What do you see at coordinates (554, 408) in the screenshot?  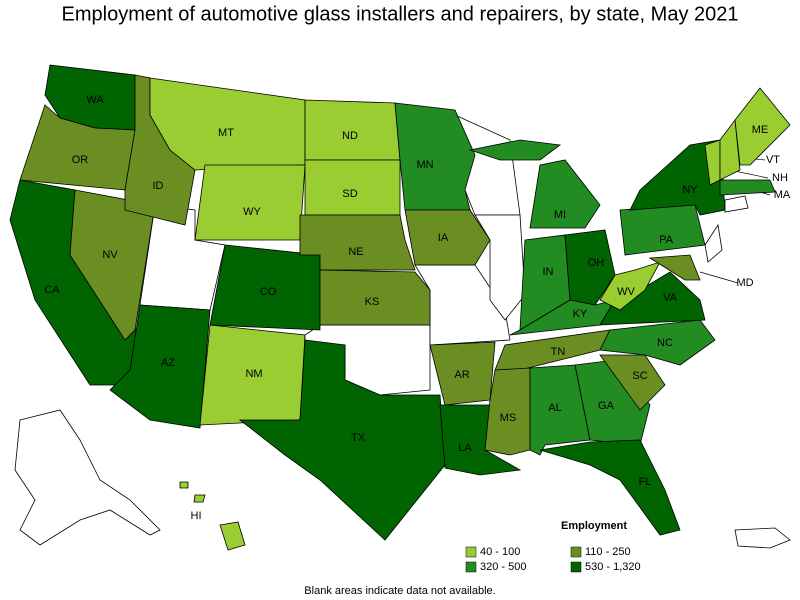 I see `state-label: AL` at bounding box center [554, 408].